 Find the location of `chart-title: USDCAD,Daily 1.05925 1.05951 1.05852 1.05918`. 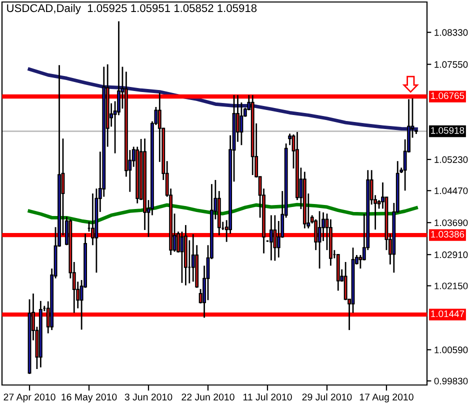

chart-title: USDCAD,Daily 1.05925 1.05951 1.05852 1.05918 is located at coordinates (132, 9).